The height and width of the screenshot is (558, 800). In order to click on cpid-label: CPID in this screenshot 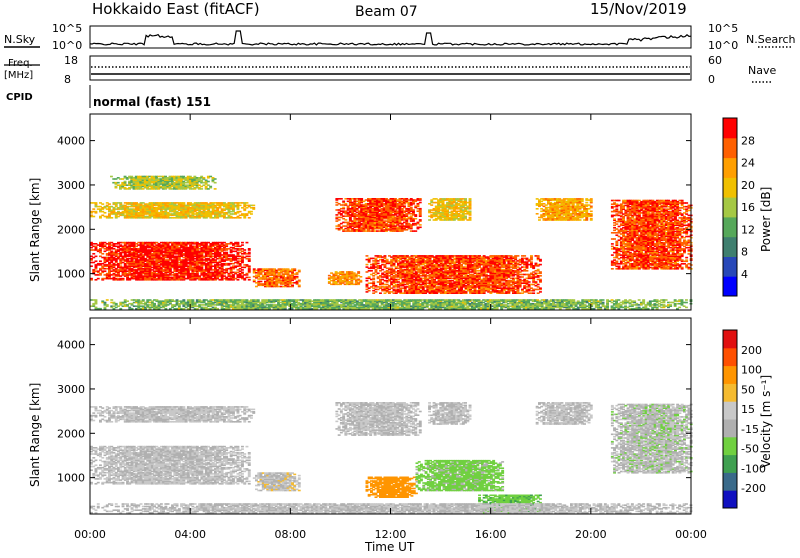, I will do `click(19, 97)`.